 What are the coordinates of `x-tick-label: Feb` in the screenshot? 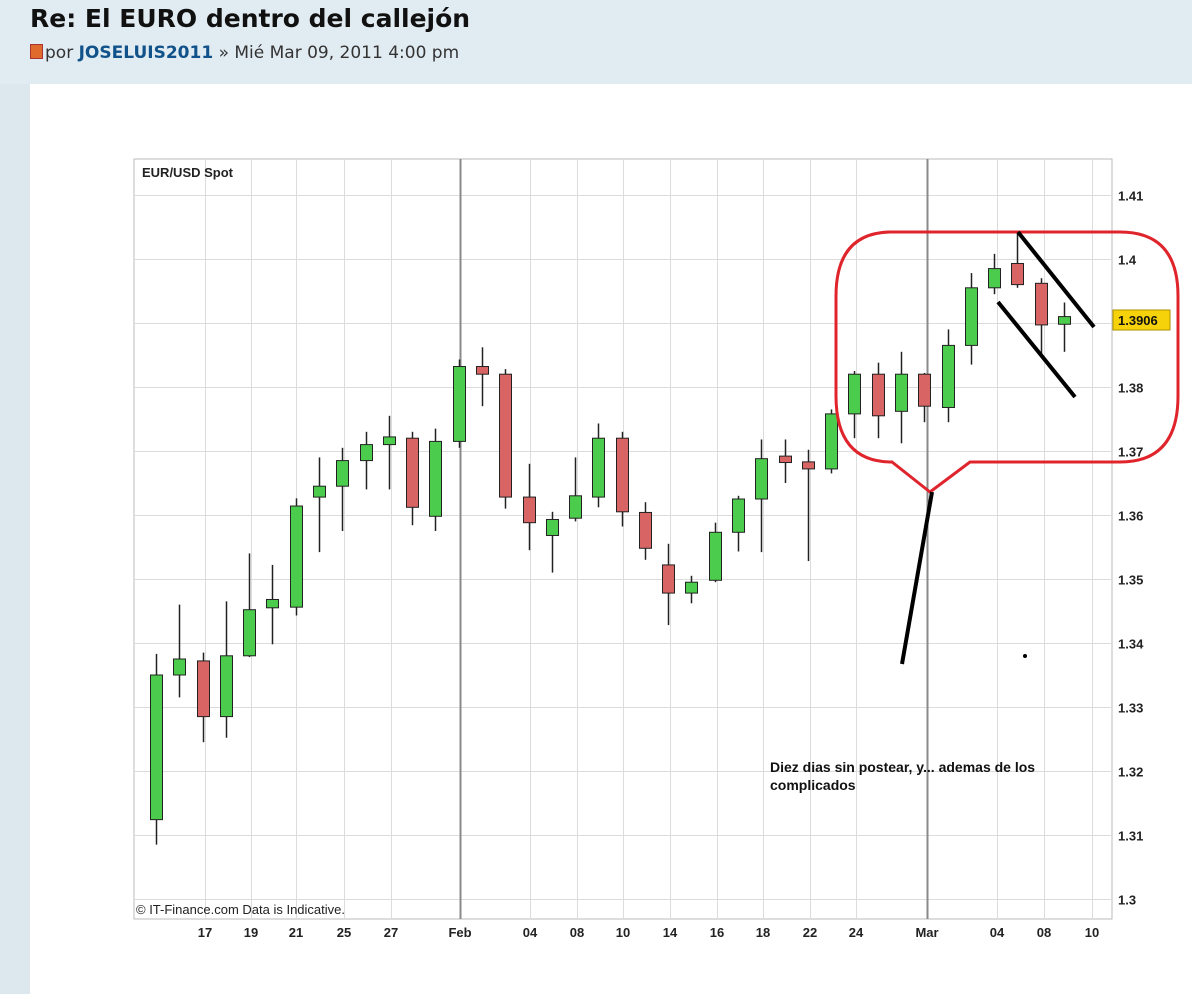 It's located at (459, 932).